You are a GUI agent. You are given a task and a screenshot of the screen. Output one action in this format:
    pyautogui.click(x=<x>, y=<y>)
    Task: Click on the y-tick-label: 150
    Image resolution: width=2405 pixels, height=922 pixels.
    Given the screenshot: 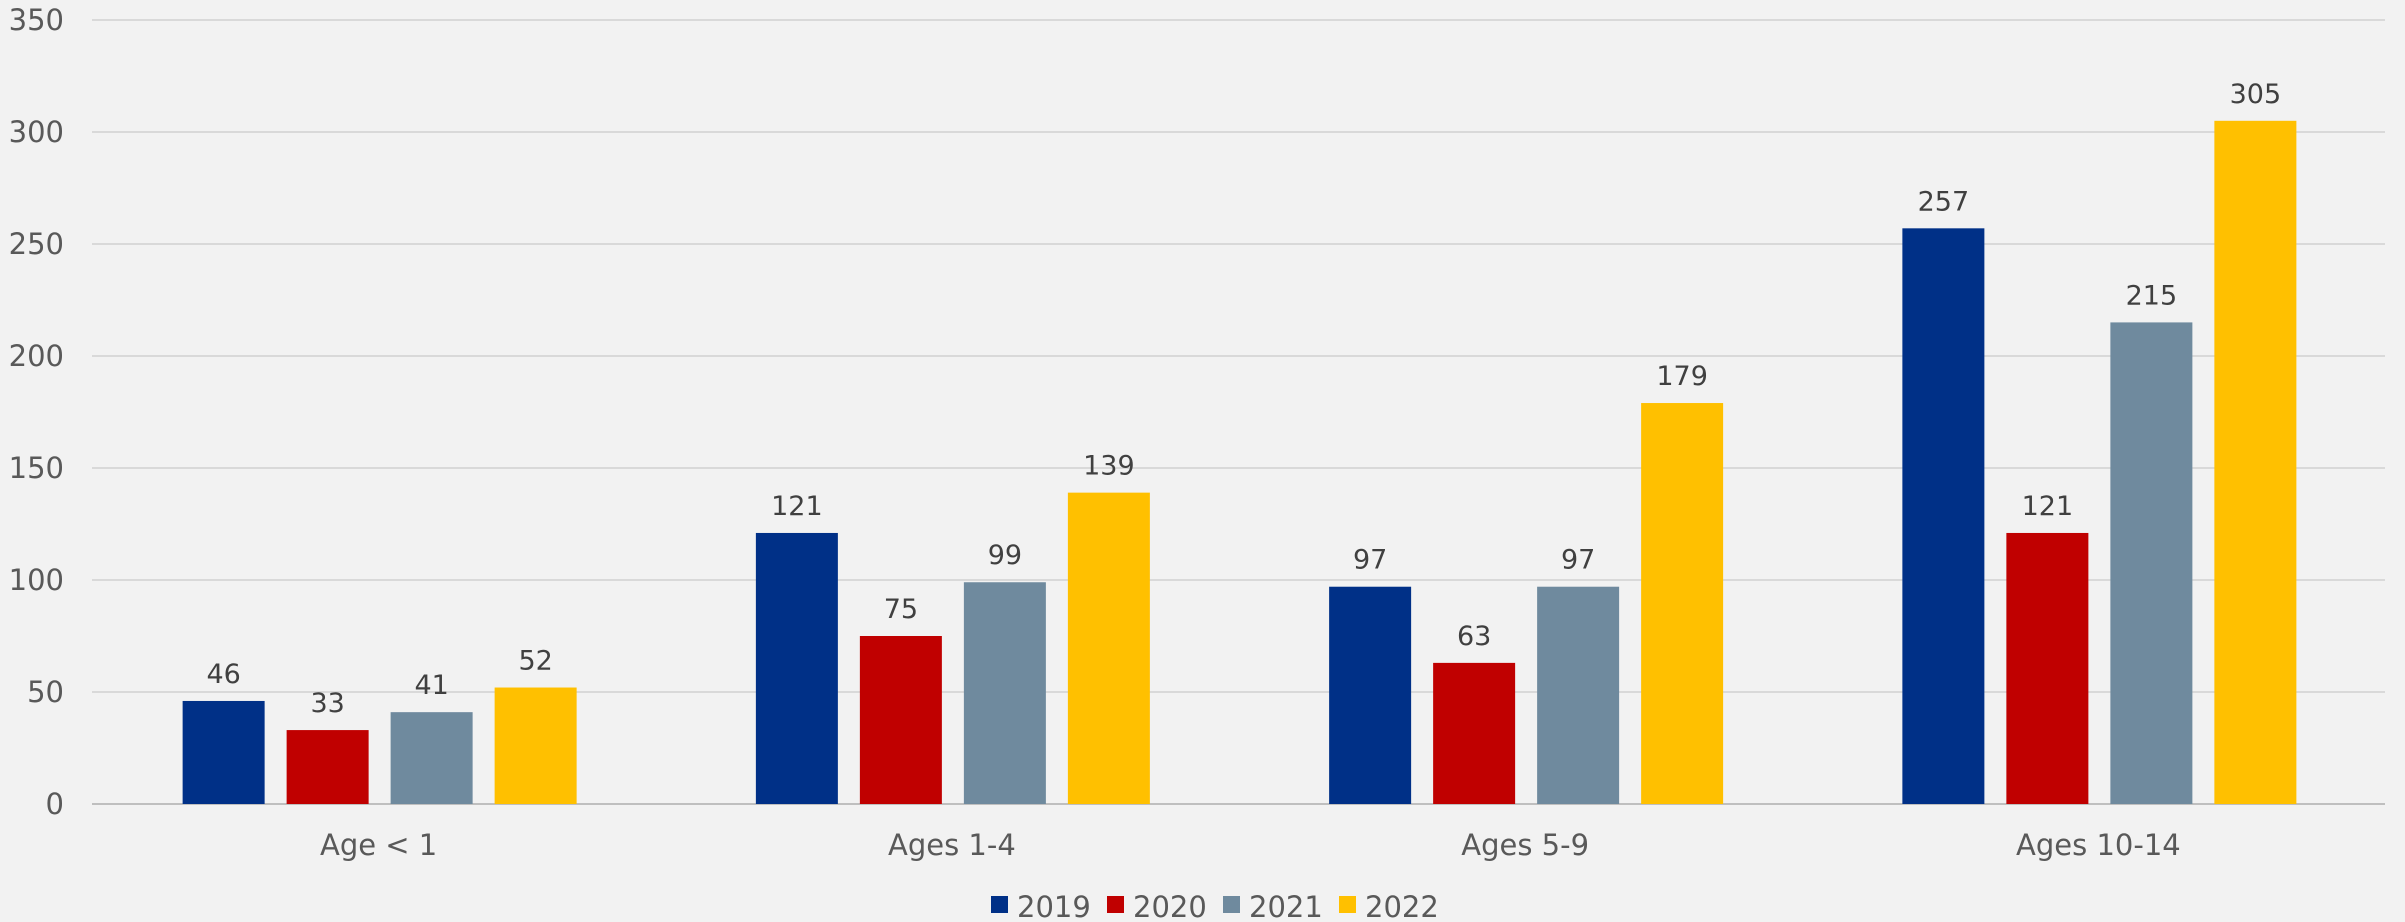 What is the action you would take?
    pyautogui.click(x=36, y=468)
    